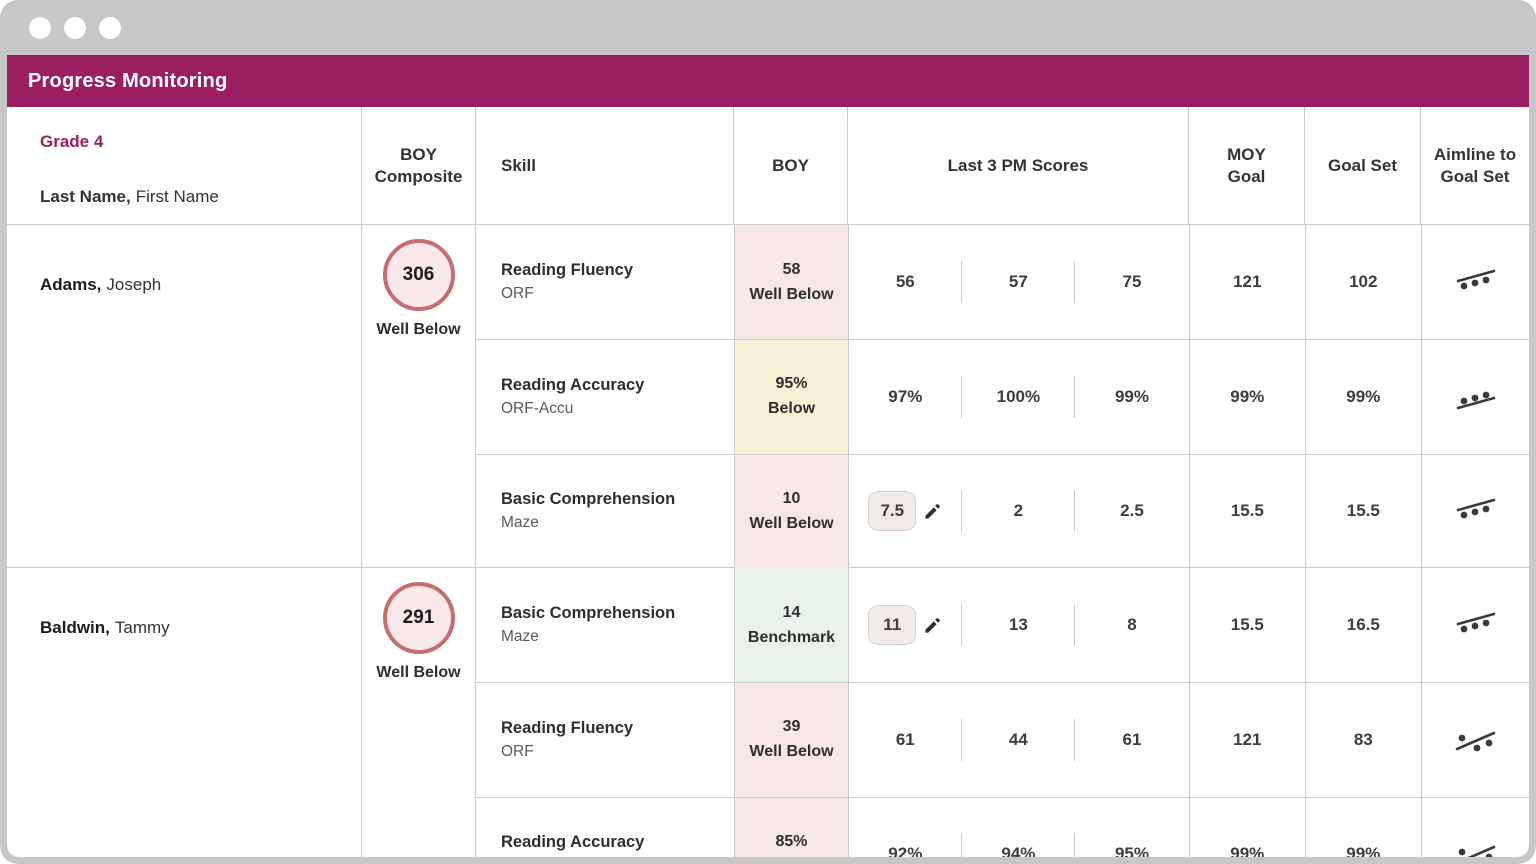 The width and height of the screenshot is (1536, 864). I want to click on pm-score-1-editable: 11, so click(905, 625).